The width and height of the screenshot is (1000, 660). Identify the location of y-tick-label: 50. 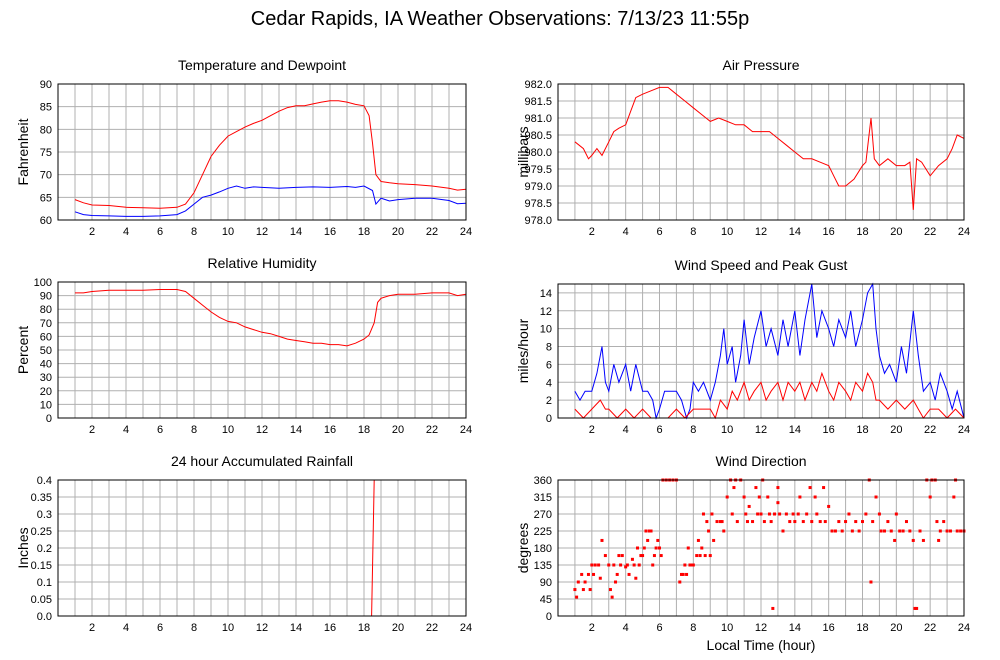
(46, 351).